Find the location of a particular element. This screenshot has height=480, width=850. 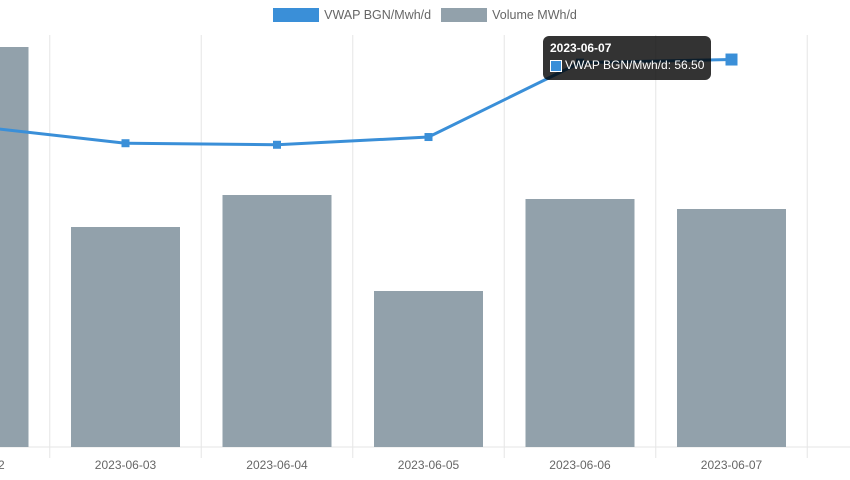

x-tick-label: 2023-06-02 is located at coordinates (2, 465).